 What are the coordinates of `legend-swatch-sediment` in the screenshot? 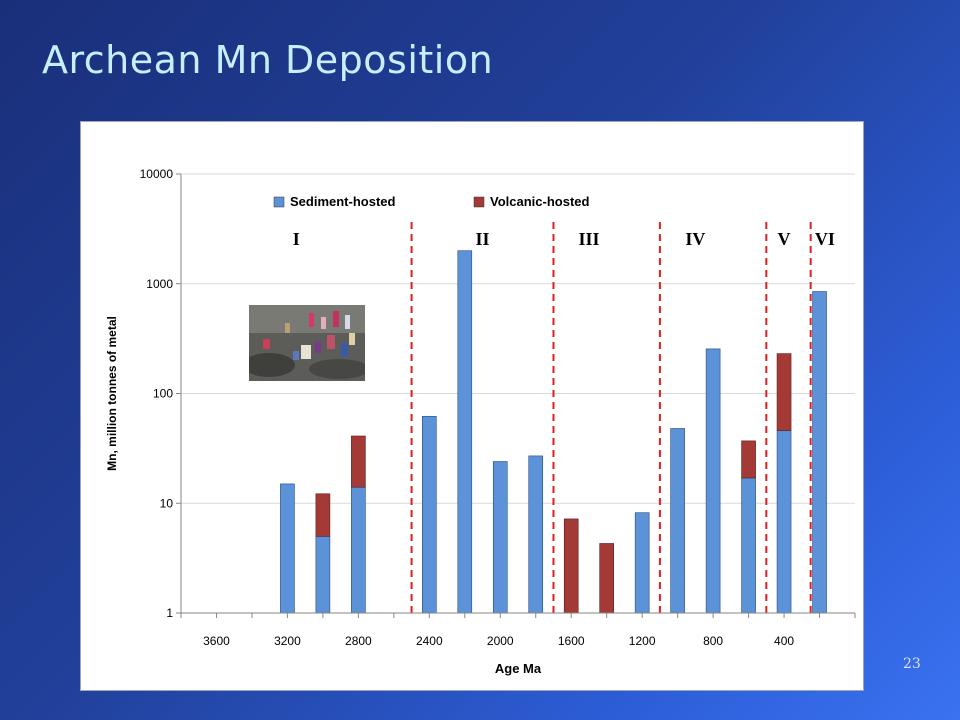 It's located at (279, 202).